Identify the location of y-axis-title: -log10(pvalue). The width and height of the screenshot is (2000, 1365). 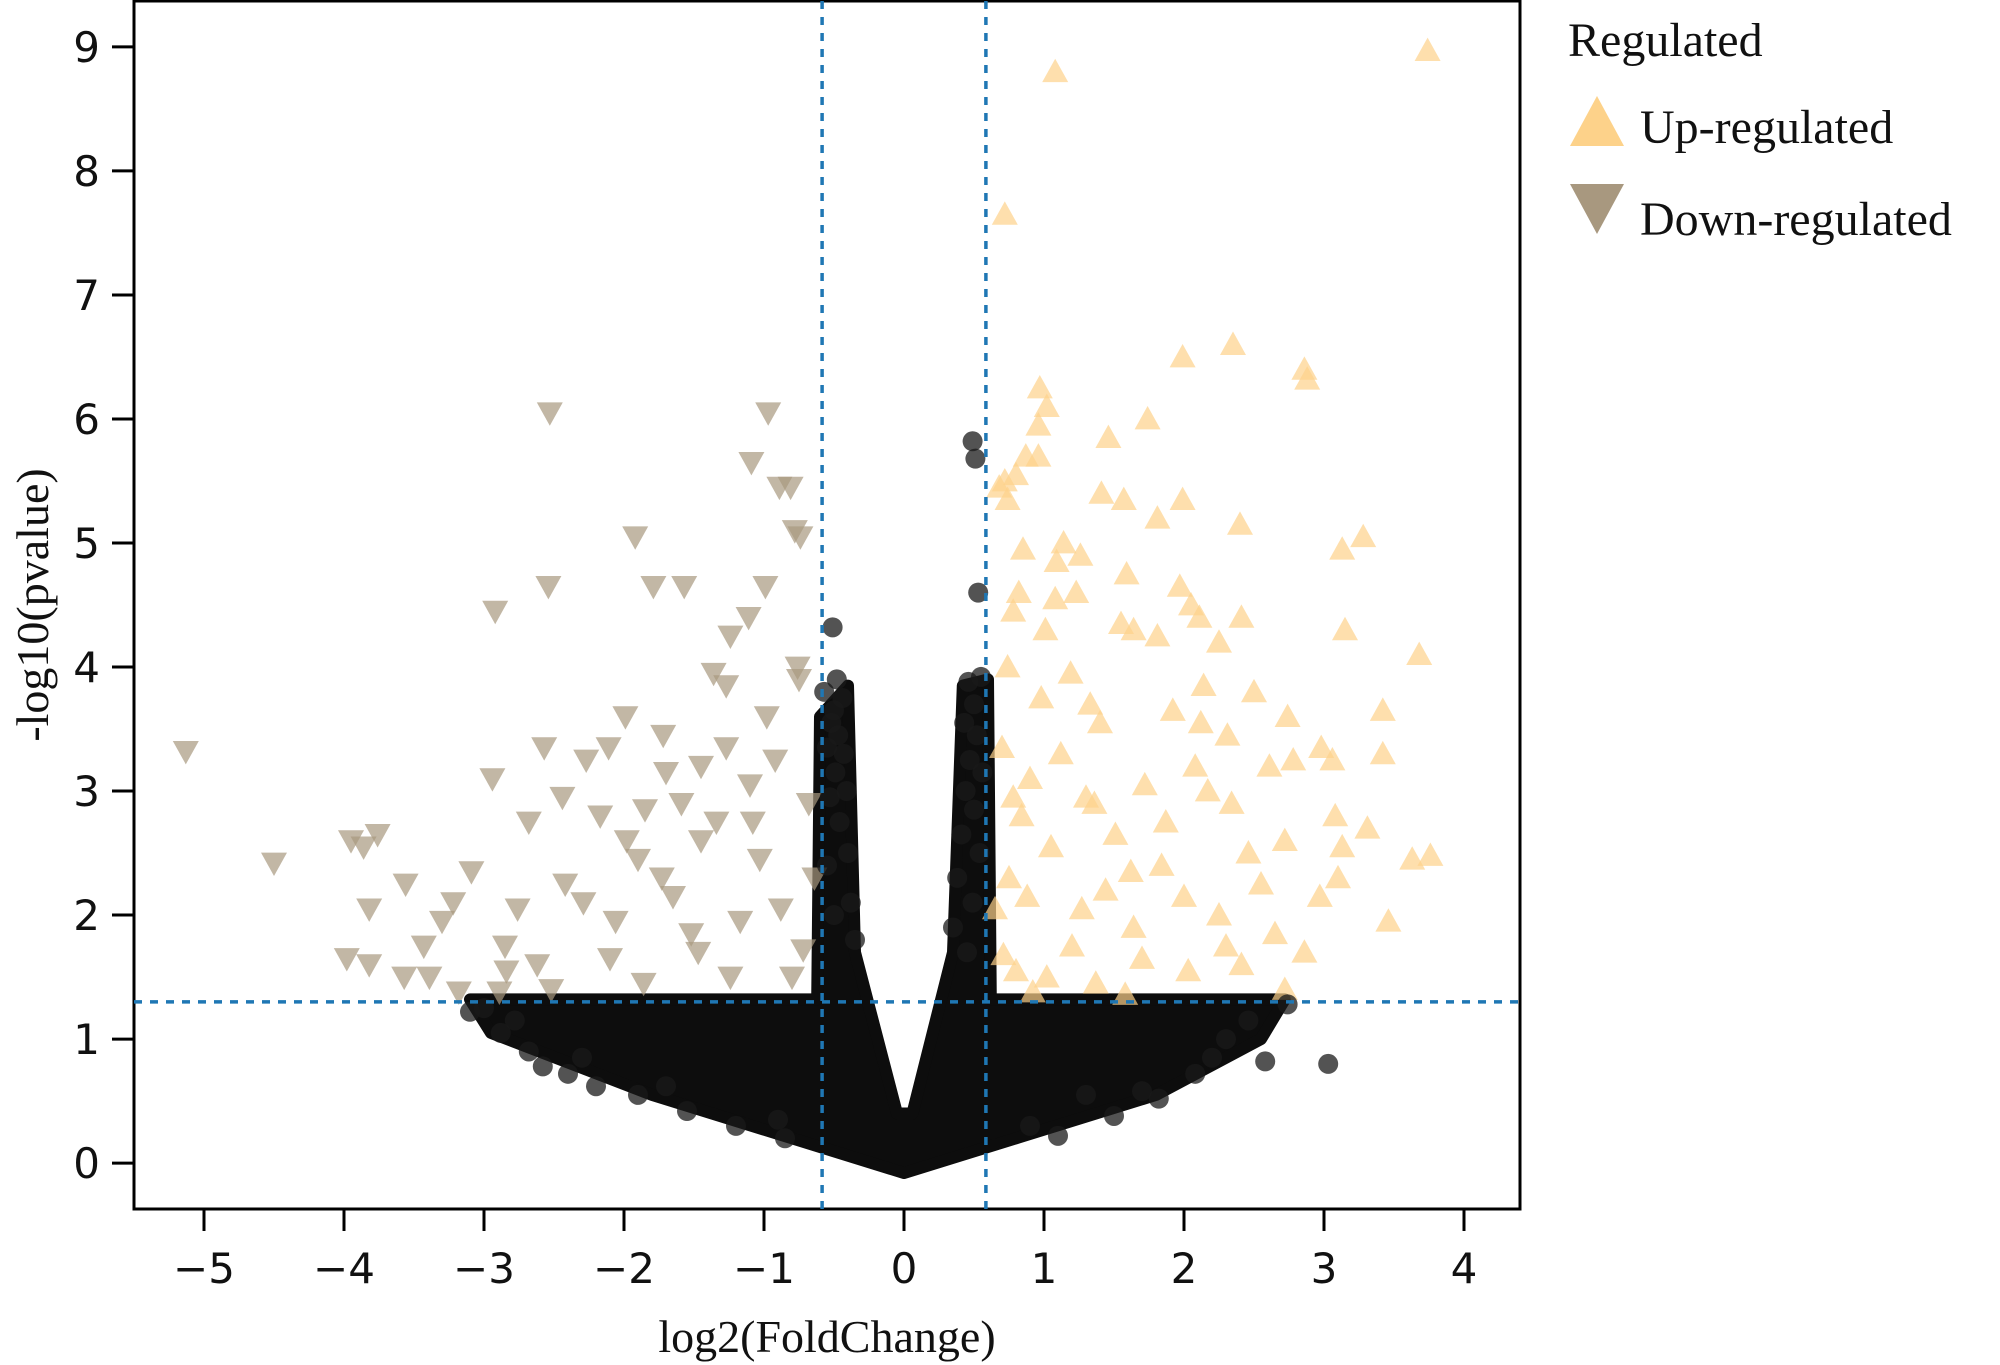
(32, 604).